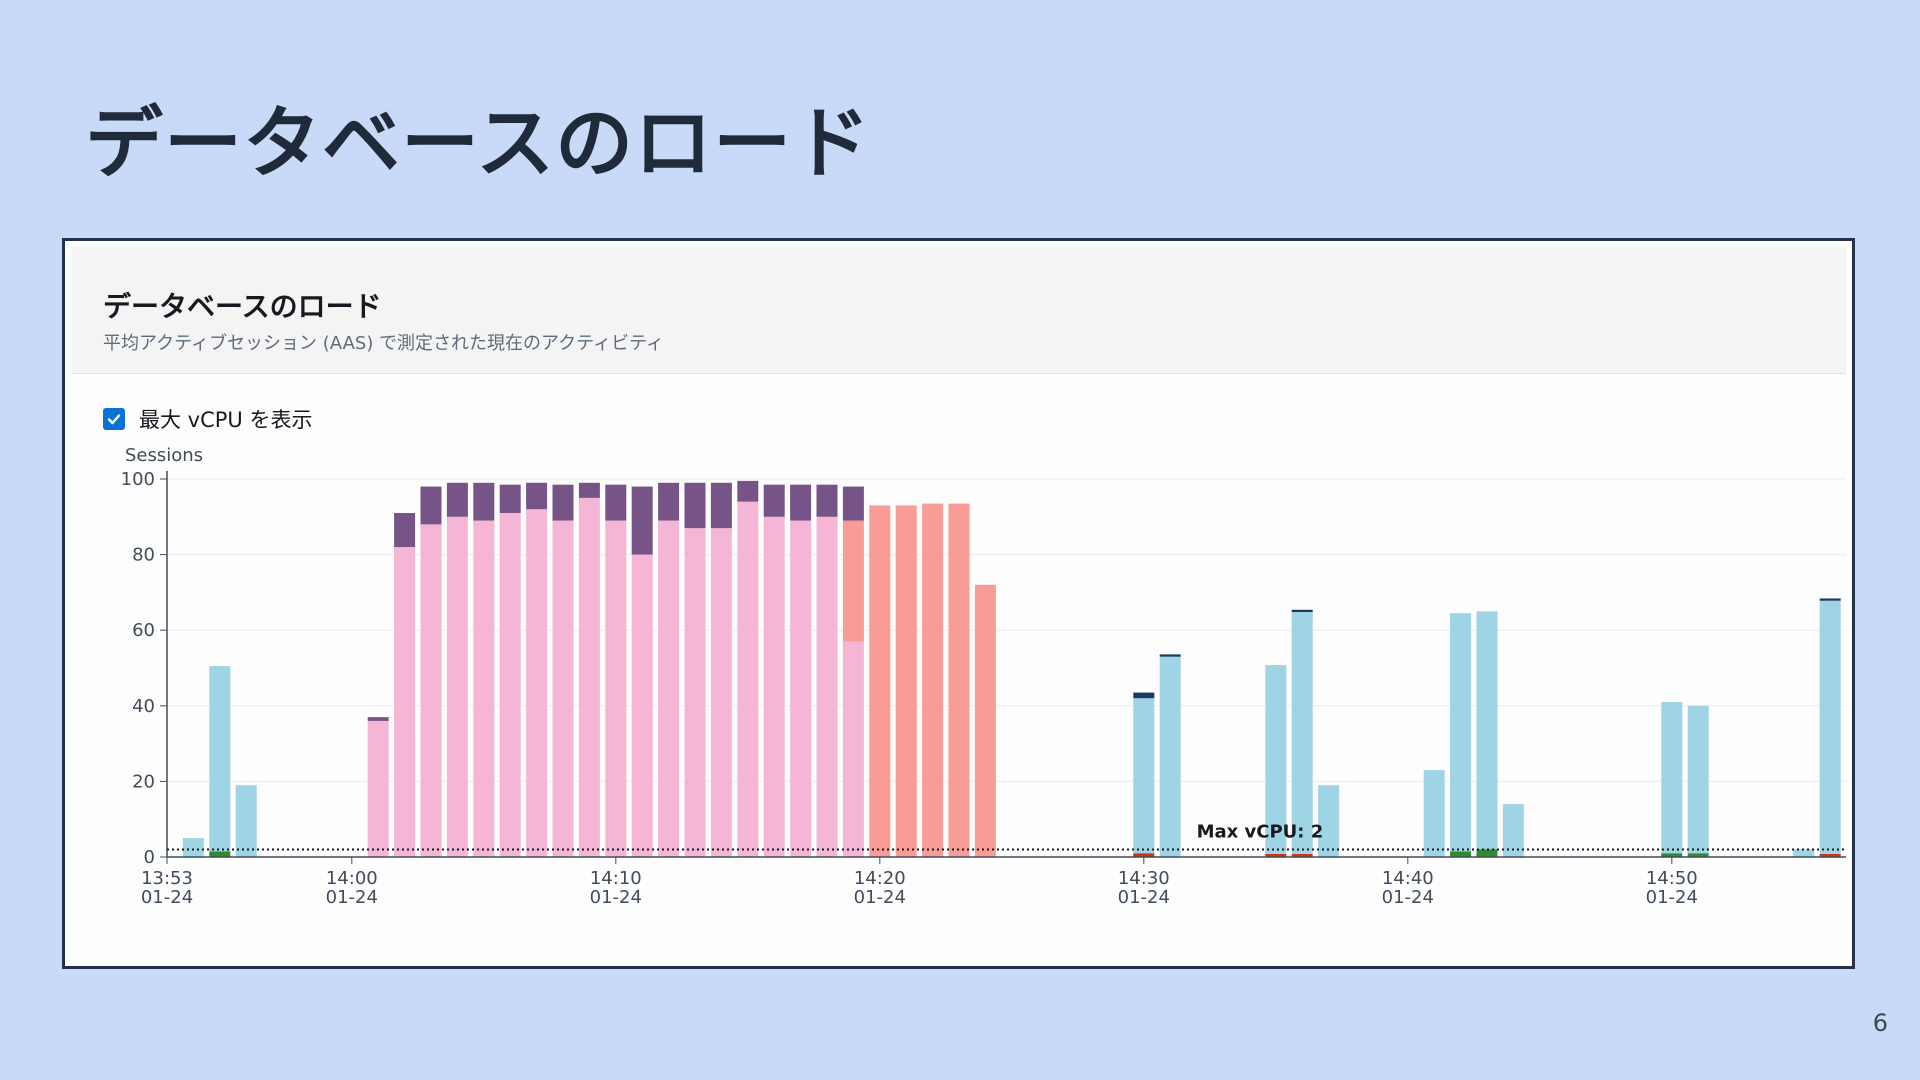  I want to click on y-tick-label: 40, so click(143, 706).